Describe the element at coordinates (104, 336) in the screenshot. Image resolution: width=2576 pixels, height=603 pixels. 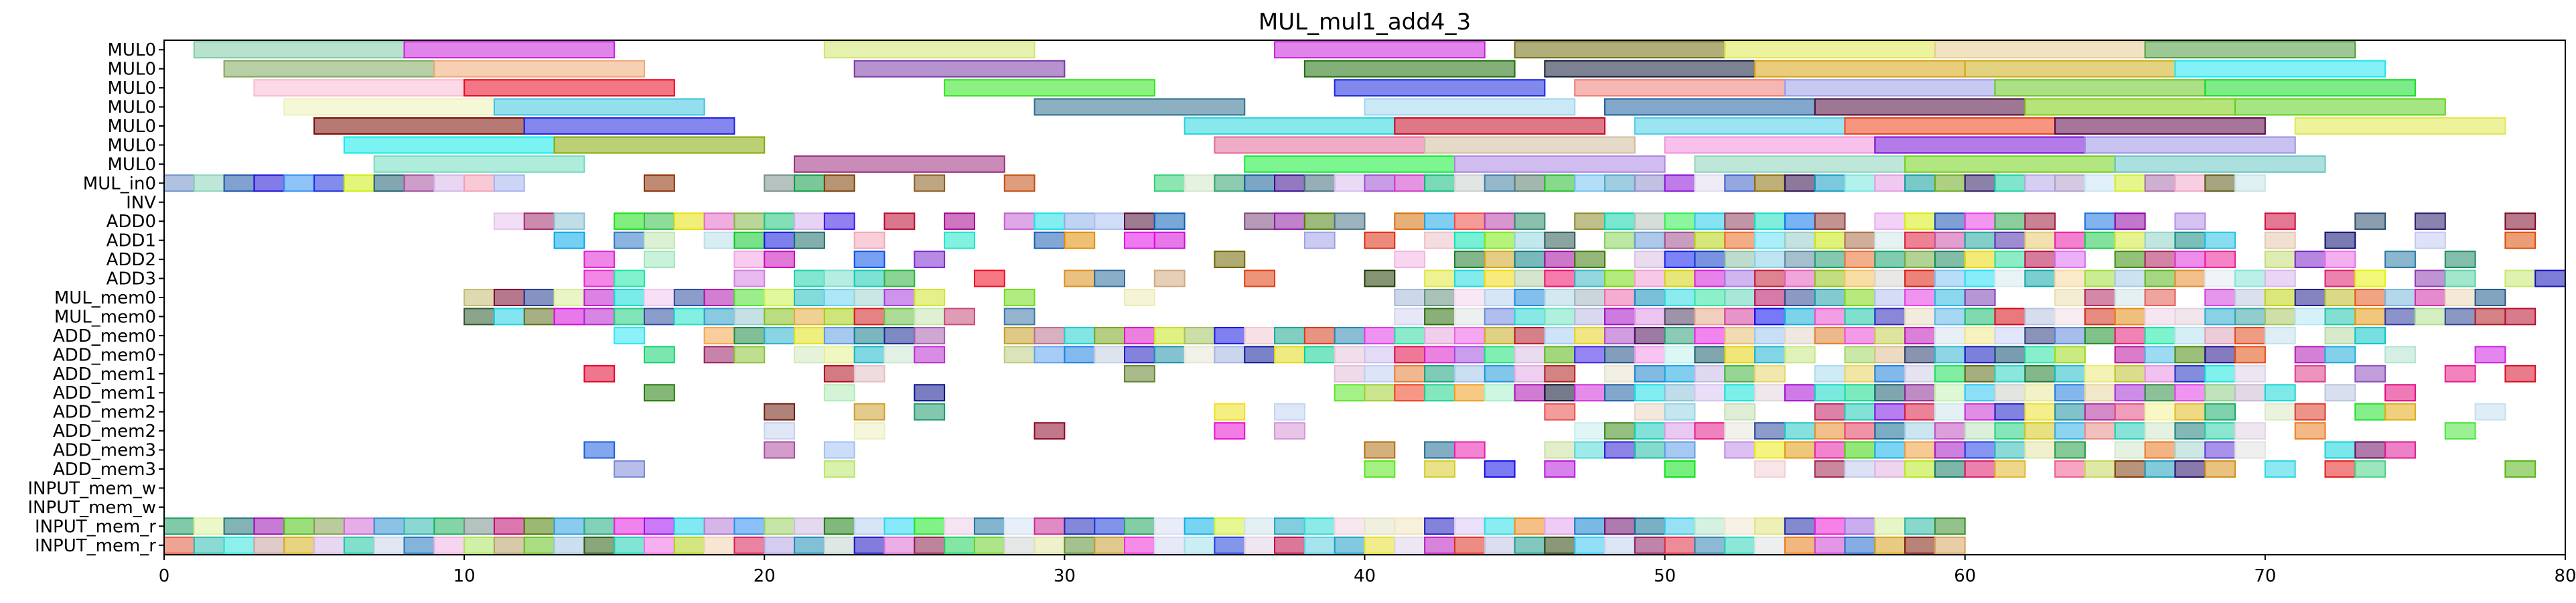
I see `y-tick-label: ADD_mem0` at that location.